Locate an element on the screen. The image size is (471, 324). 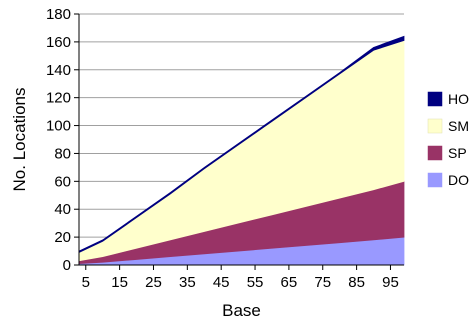
x-tick-label-45: 45 is located at coordinates (221, 282).